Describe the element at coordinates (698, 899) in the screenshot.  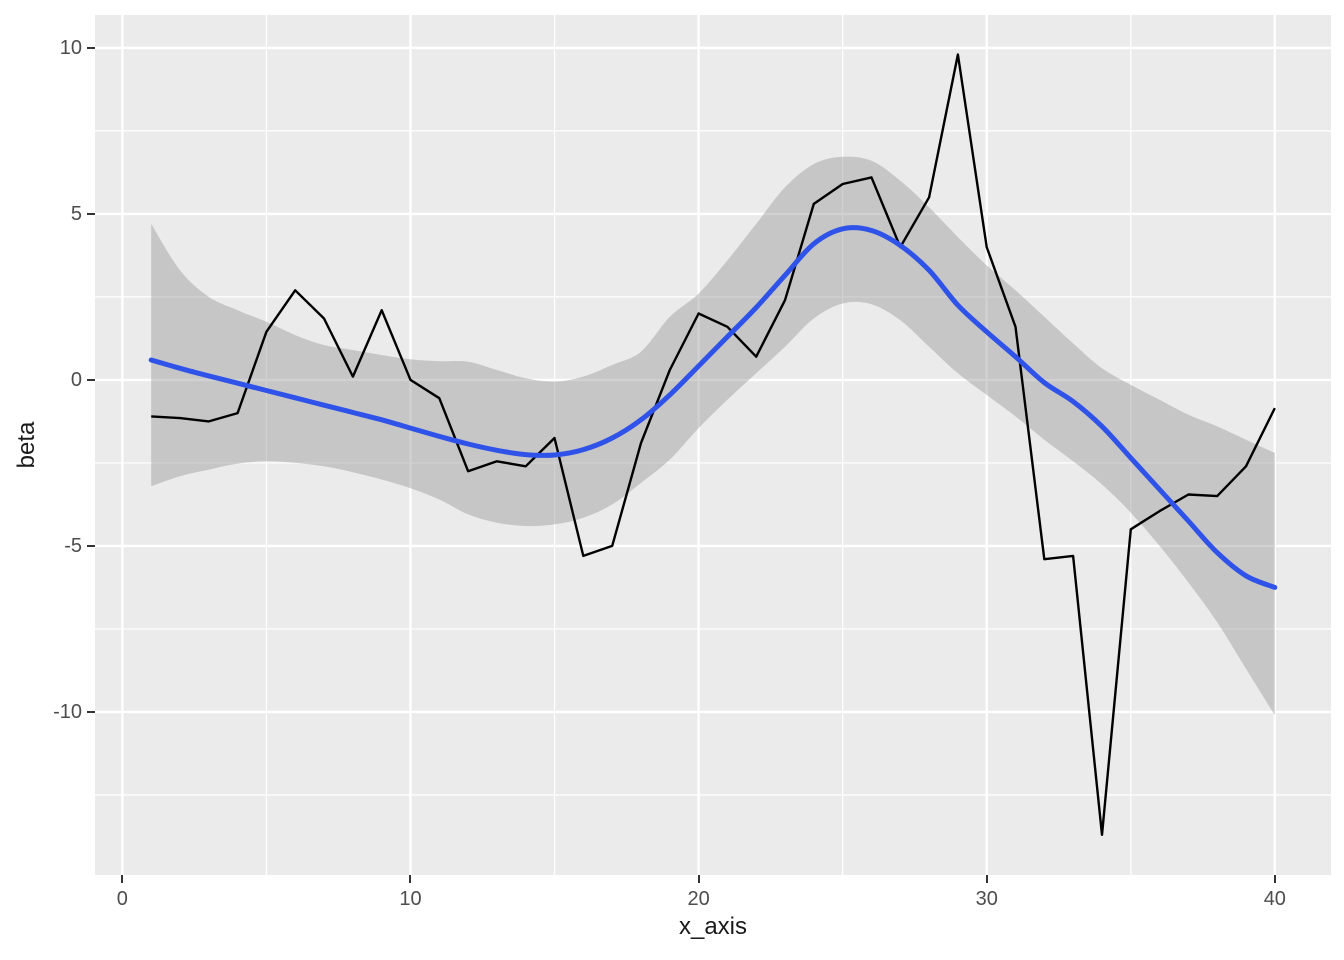
I see `x-tick-label: 20` at that location.